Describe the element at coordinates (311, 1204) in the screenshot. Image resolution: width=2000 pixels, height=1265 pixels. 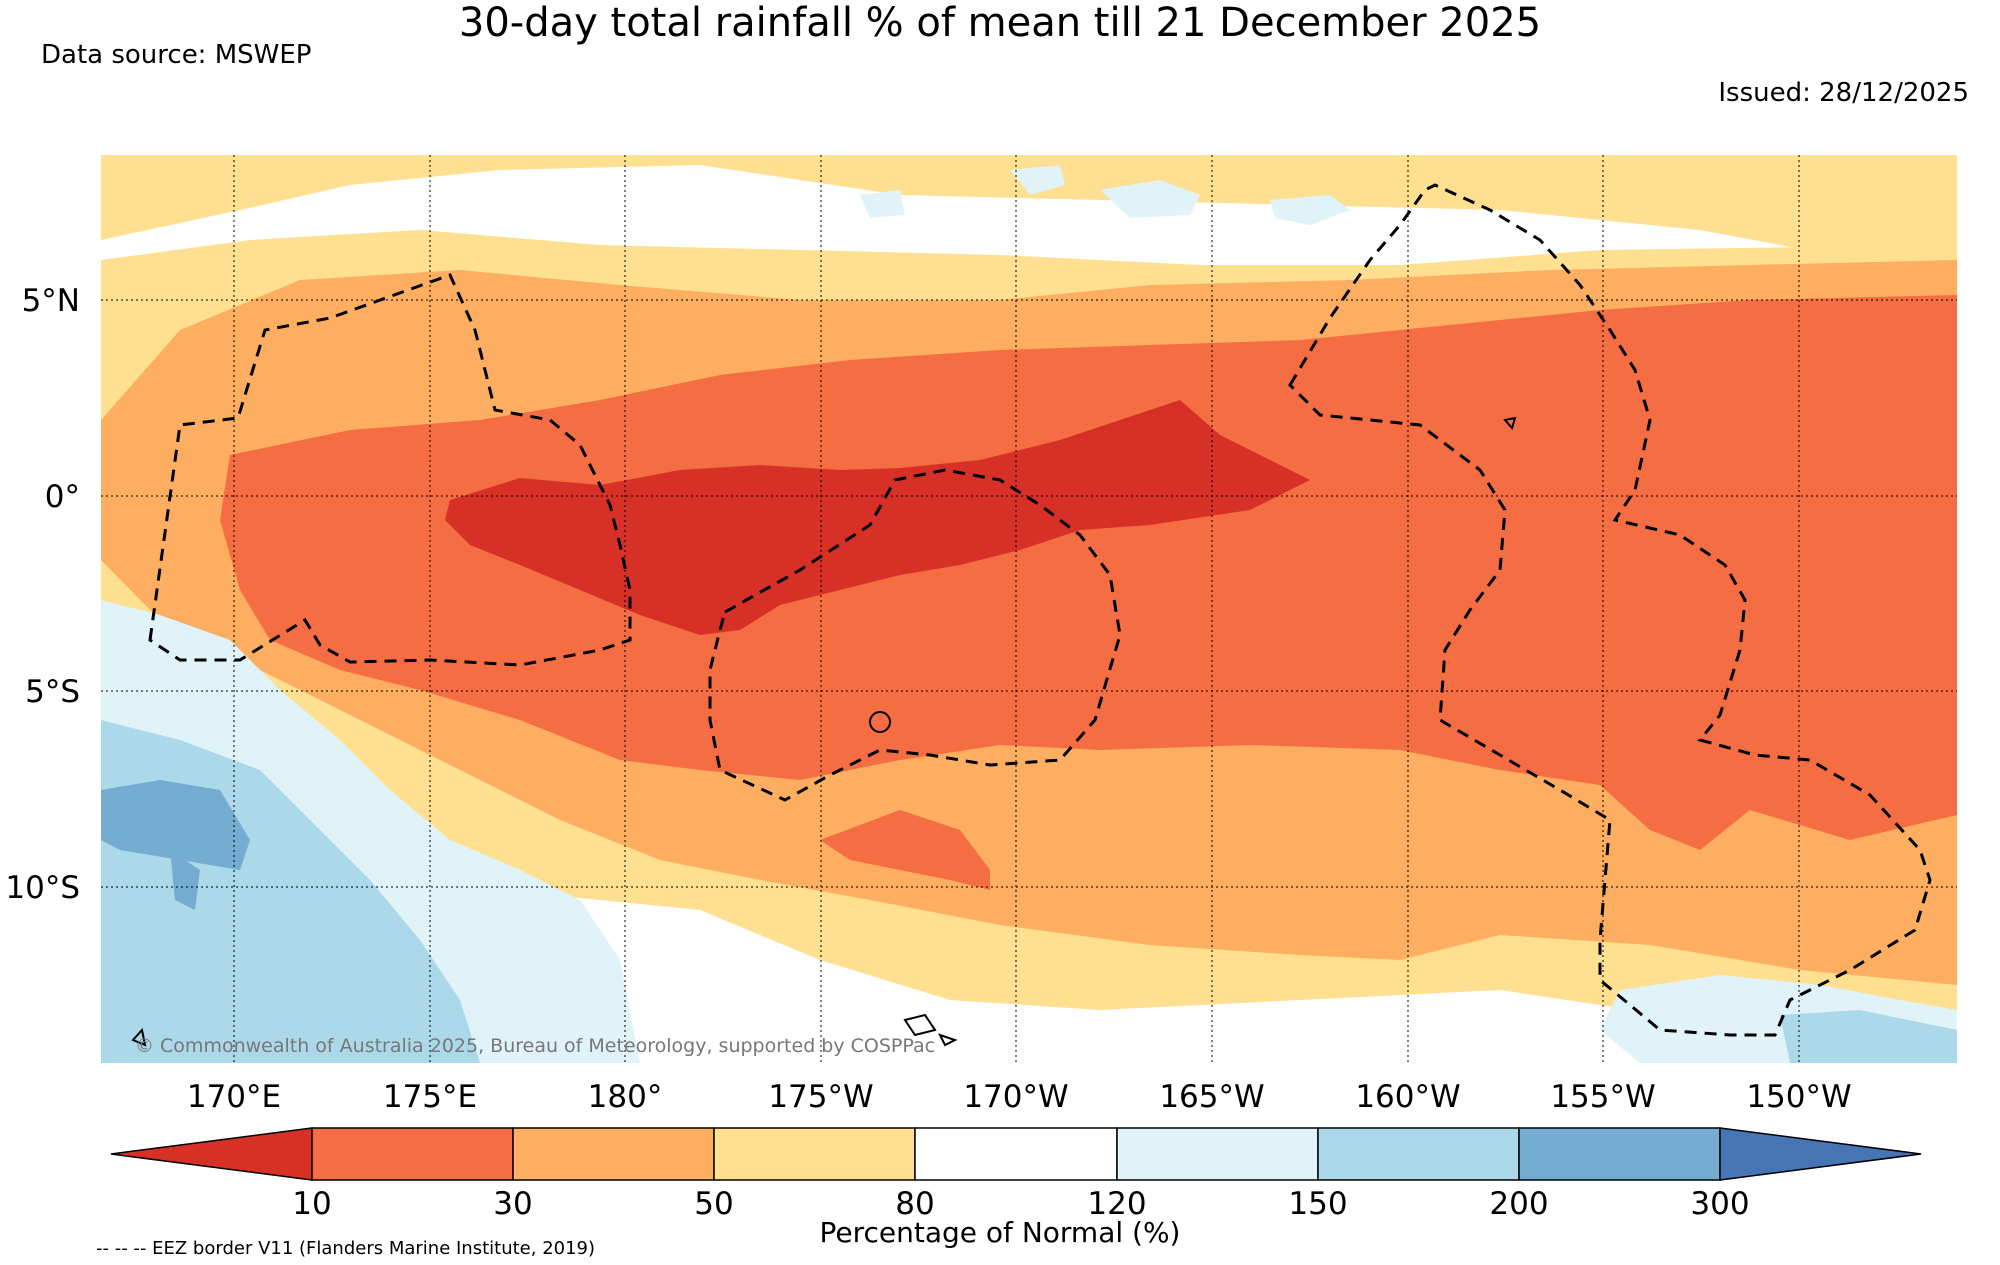
I see `colorbar-tick-10: 10` at that location.